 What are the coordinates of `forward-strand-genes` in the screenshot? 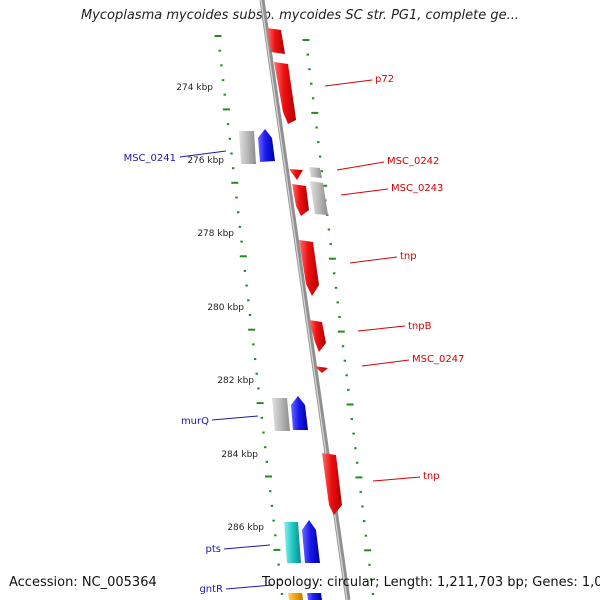 It's located at (280, 364).